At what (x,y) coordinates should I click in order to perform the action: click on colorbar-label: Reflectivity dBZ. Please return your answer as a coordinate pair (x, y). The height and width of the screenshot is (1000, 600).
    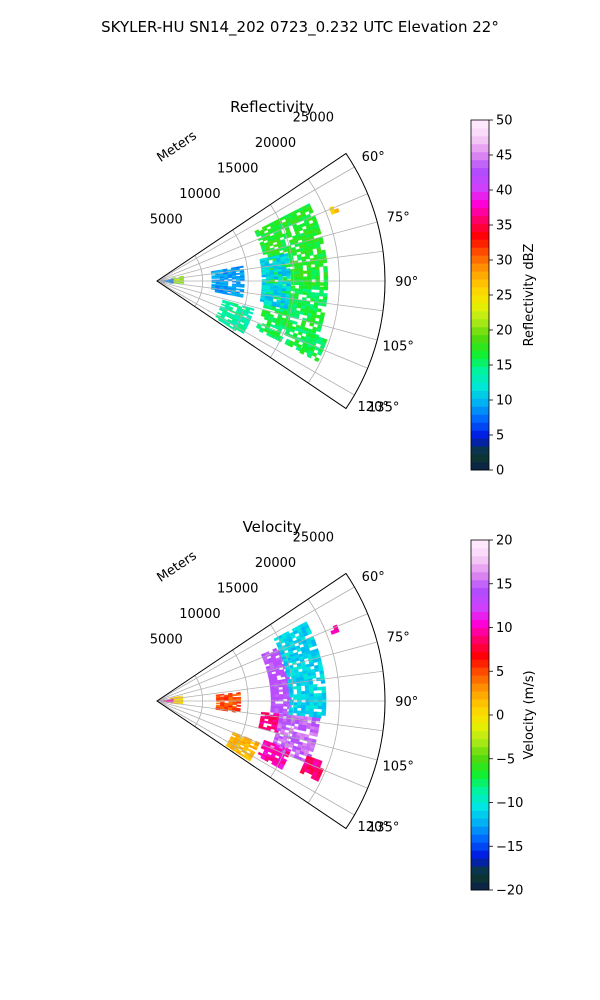
    Looking at the image, I should click on (529, 295).